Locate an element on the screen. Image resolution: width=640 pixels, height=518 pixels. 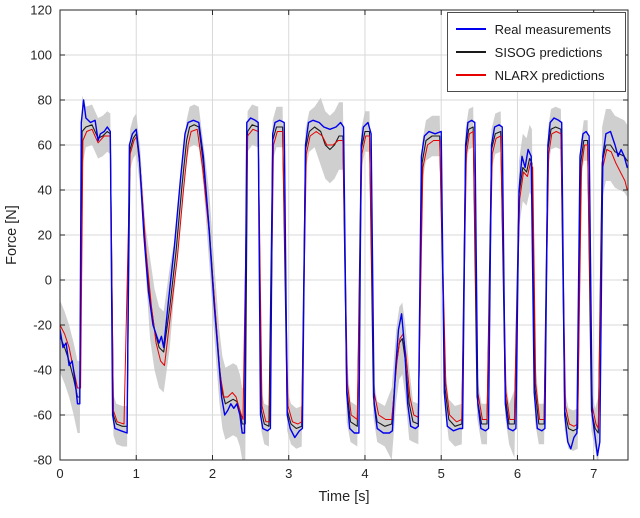
legend-item-nlarx-predictions: NLARX predictions is located at coordinates (533, 75).